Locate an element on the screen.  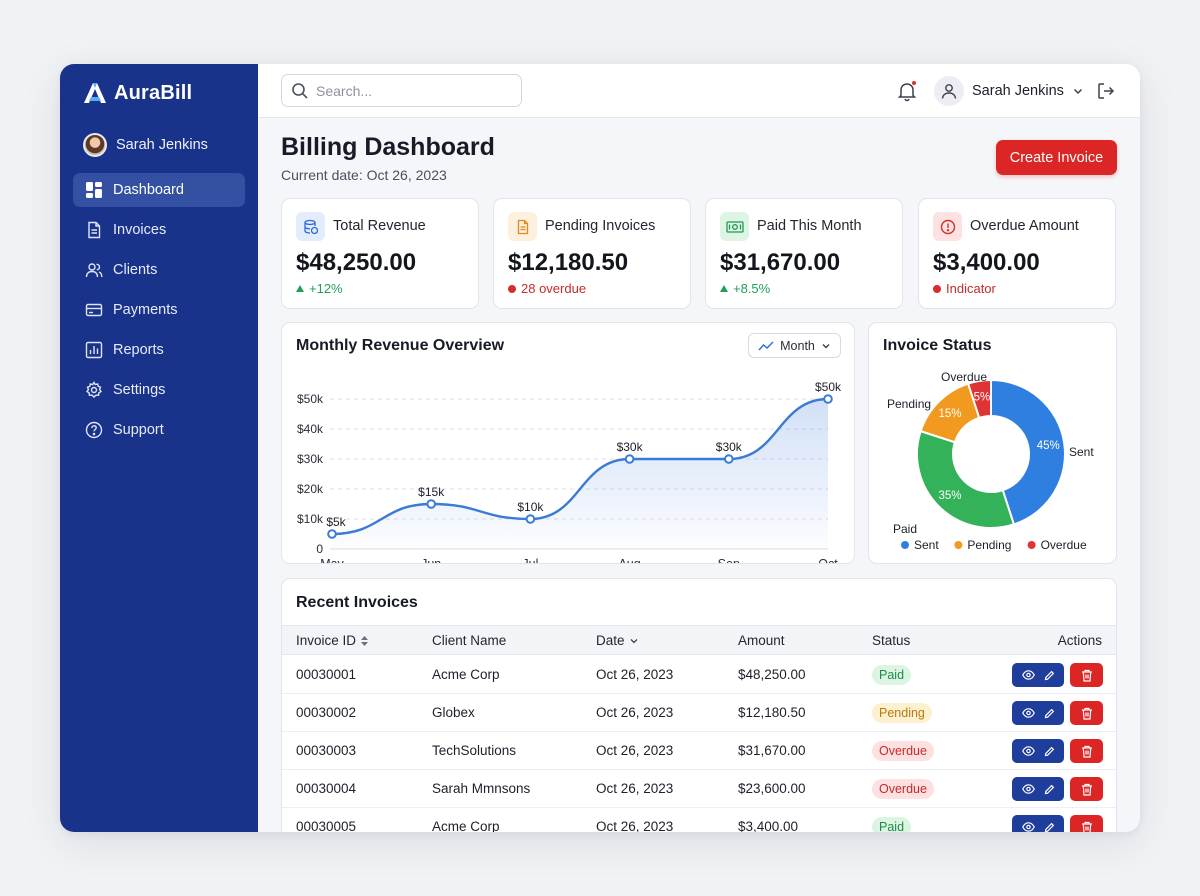
user-menu: Sarah Jenkins is located at coordinates (1009, 91).